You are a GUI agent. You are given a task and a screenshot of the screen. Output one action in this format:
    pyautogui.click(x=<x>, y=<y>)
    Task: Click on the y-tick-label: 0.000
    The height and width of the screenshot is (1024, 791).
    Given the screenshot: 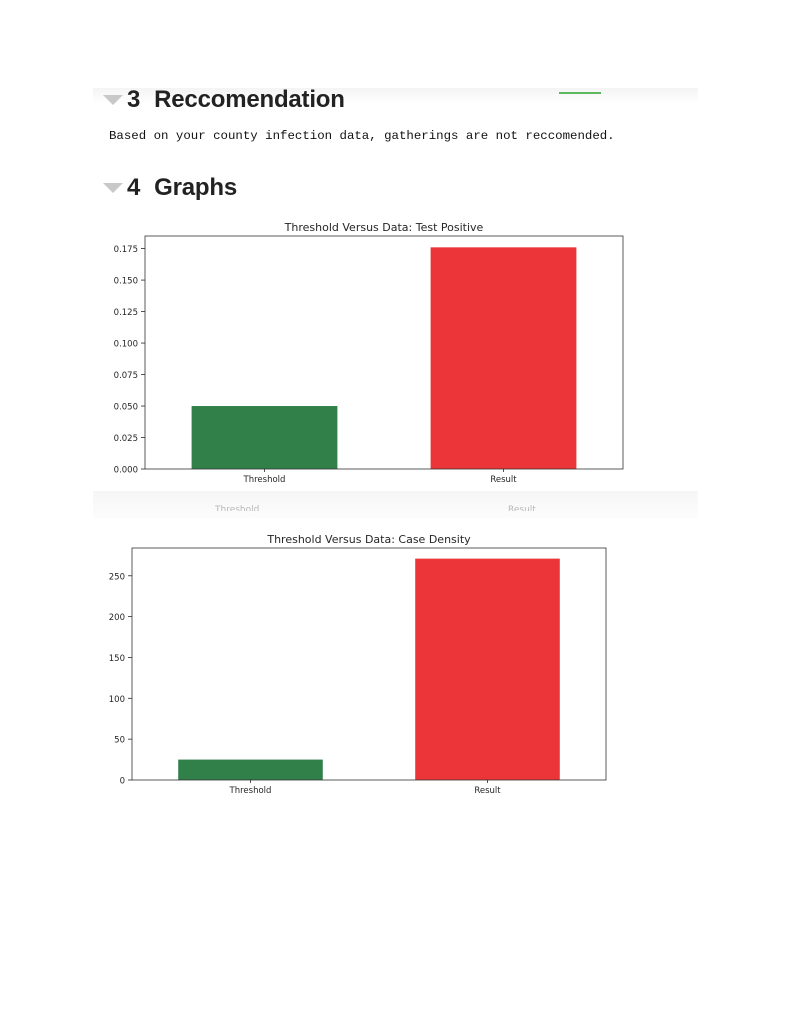 What is the action you would take?
    pyautogui.click(x=126, y=471)
    